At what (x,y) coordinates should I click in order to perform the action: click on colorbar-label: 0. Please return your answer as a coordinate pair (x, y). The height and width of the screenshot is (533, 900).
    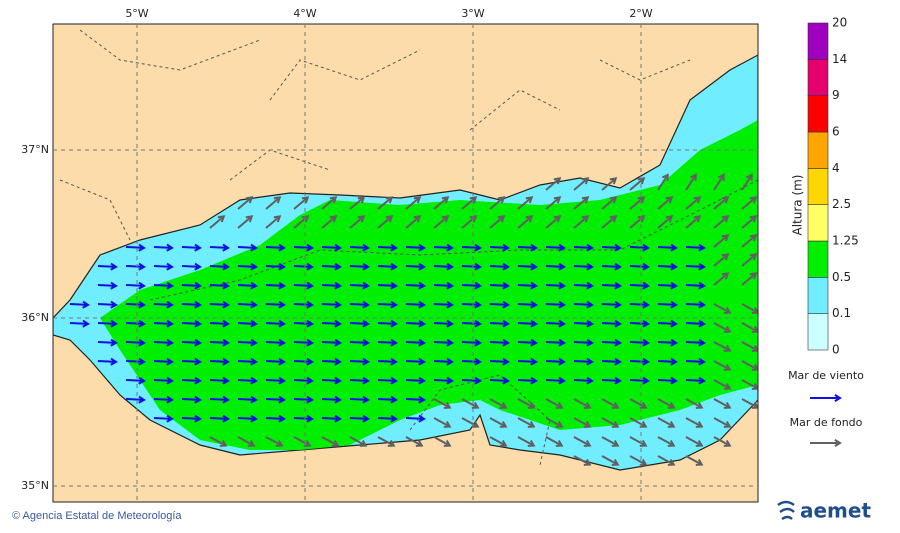
    Looking at the image, I should click on (836, 350).